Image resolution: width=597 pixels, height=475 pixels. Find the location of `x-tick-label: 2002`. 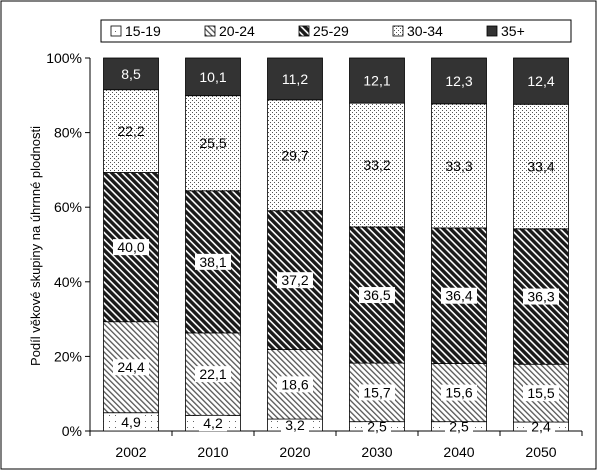

x-tick-label: 2002 is located at coordinates (130, 452).